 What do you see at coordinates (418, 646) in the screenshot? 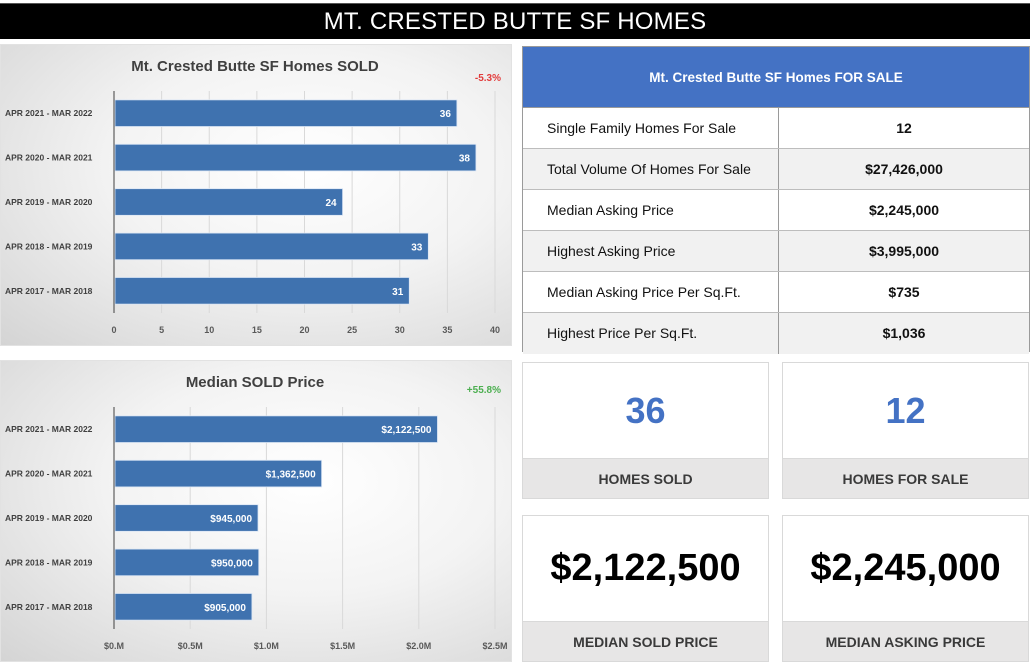
I see `x-tick-label: $2.0M` at bounding box center [418, 646].